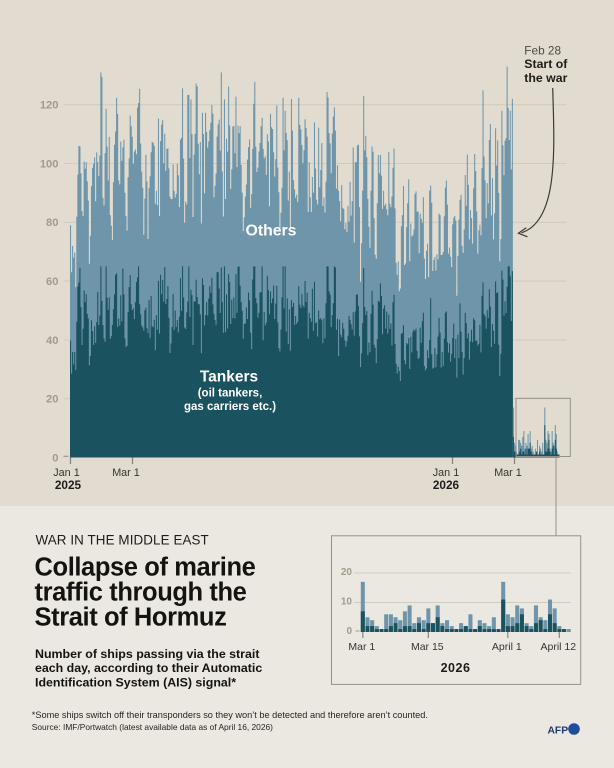  Describe the element at coordinates (49, 164) in the screenshot. I see `svg-text: 100` at that location.